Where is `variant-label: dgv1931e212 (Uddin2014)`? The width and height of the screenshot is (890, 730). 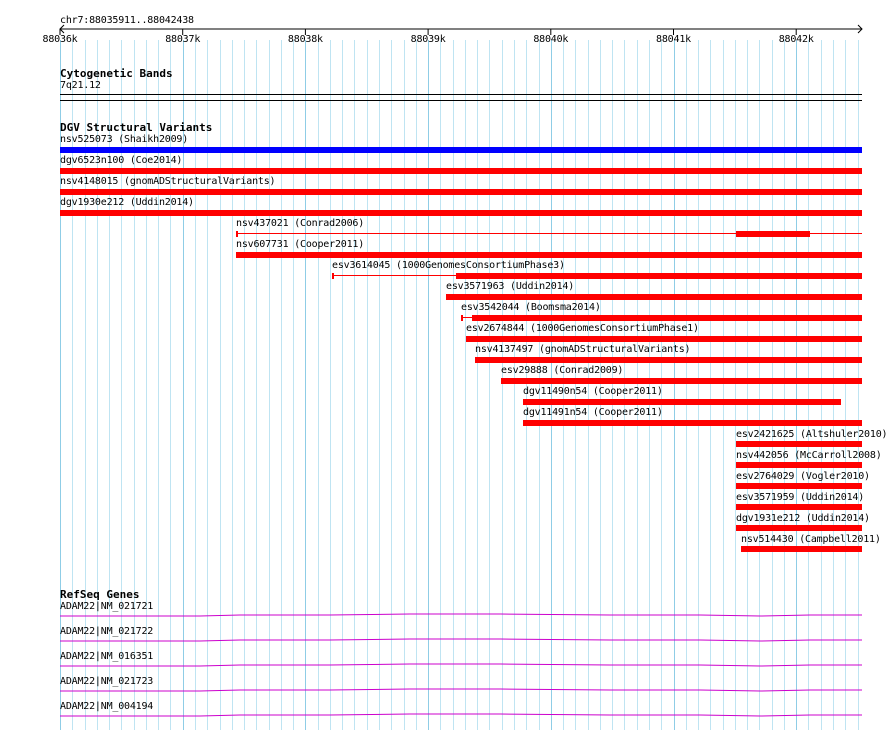
variant-label: dgv1931e212 (Uddin2014) is located at coordinates (803, 518).